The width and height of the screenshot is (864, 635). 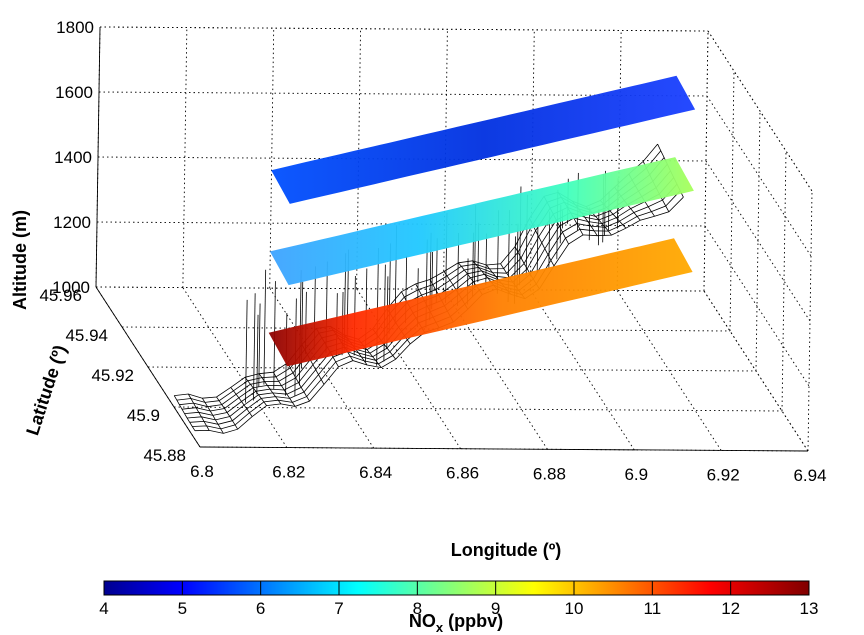 I want to click on colorbar-gradient, so click(x=456, y=588).